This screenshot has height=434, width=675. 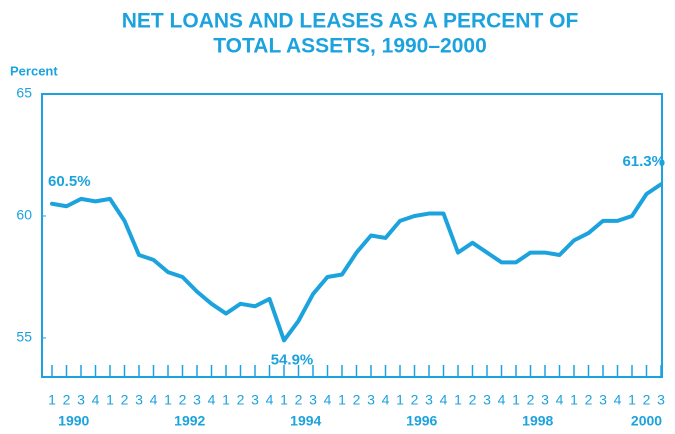 What do you see at coordinates (73, 421) in the screenshot?
I see `year-label: 1990` at bounding box center [73, 421].